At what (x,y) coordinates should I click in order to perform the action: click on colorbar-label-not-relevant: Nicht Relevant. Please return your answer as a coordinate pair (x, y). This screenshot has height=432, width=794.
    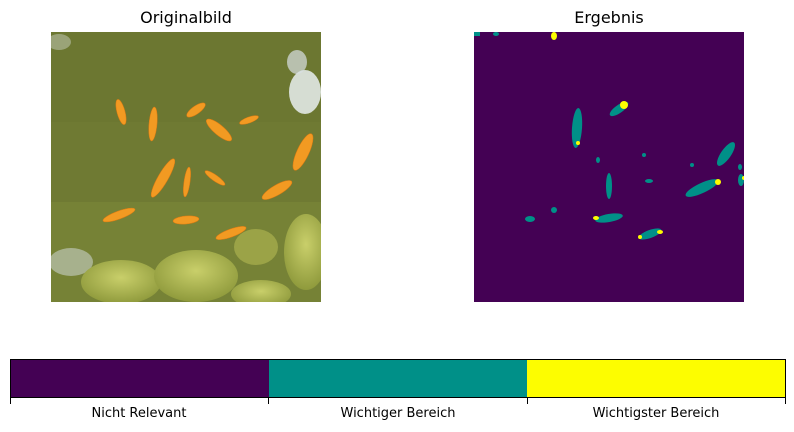
    Looking at the image, I should click on (139, 413).